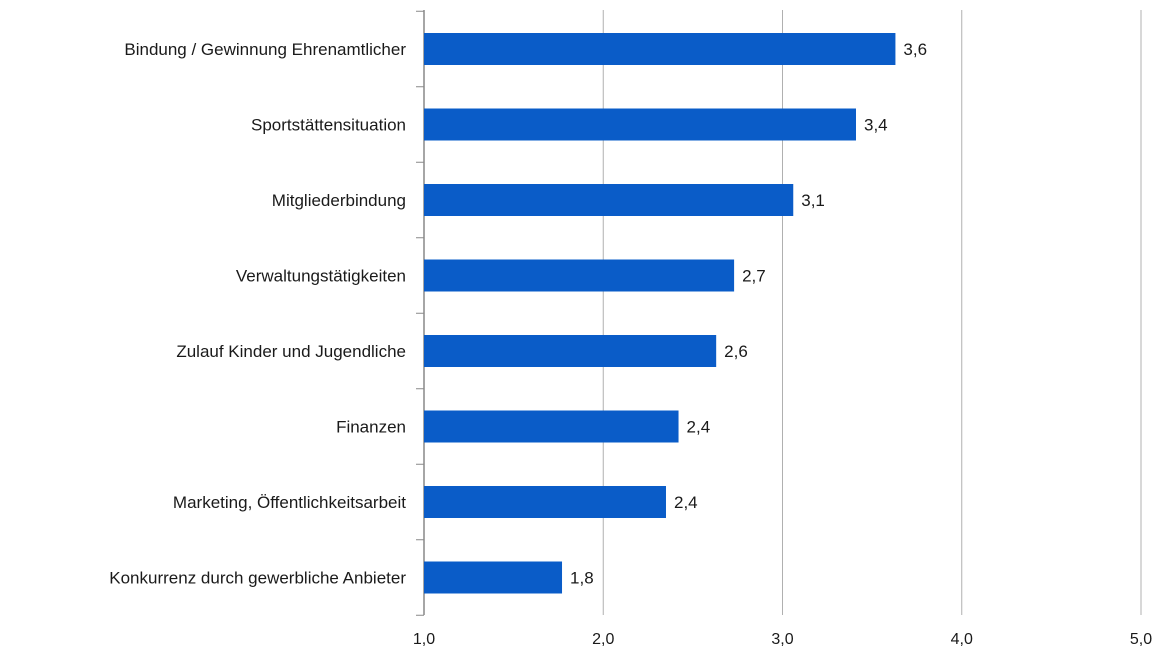  What do you see at coordinates (265, 49) in the screenshot?
I see `category-label: Bindung / Gewinnung Ehrenamtlicher` at bounding box center [265, 49].